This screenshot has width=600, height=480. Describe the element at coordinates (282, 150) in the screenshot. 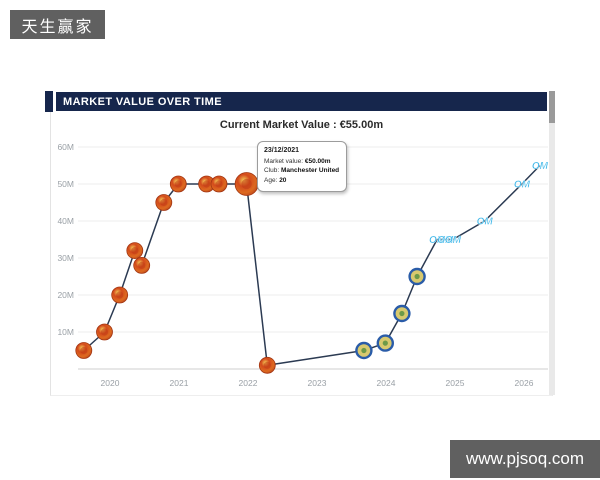

I see `tooltip-date: 23/12/2021` at that location.